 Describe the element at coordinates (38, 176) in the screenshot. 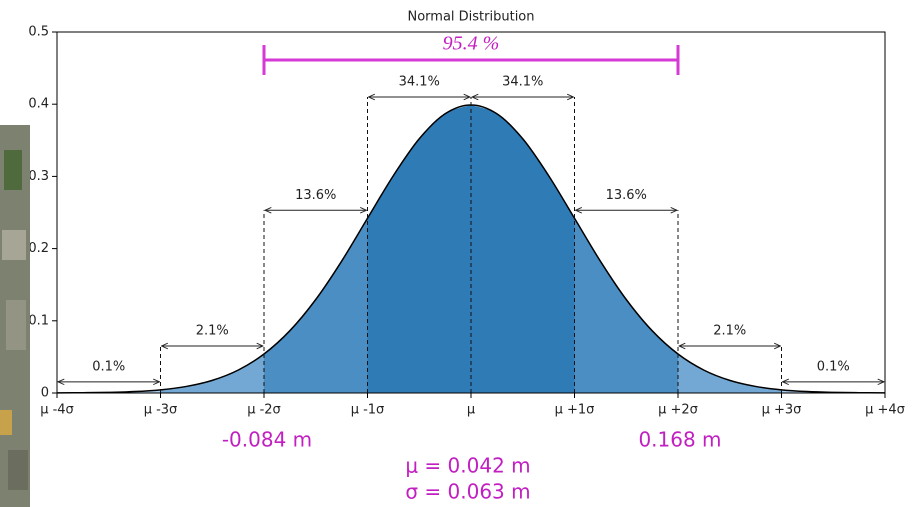

I see `y-tick-label: 0.3` at that location.